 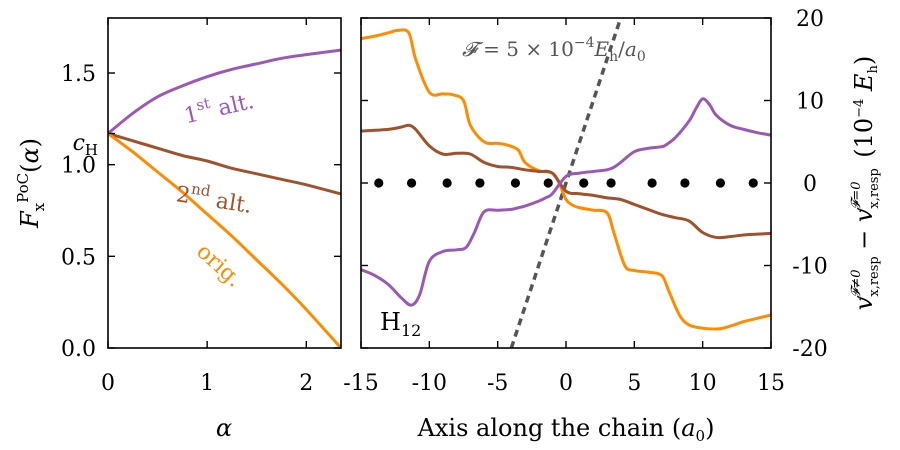 What do you see at coordinates (224, 164) in the screenshot?
I see `series-line-2nd-alt-` at bounding box center [224, 164].